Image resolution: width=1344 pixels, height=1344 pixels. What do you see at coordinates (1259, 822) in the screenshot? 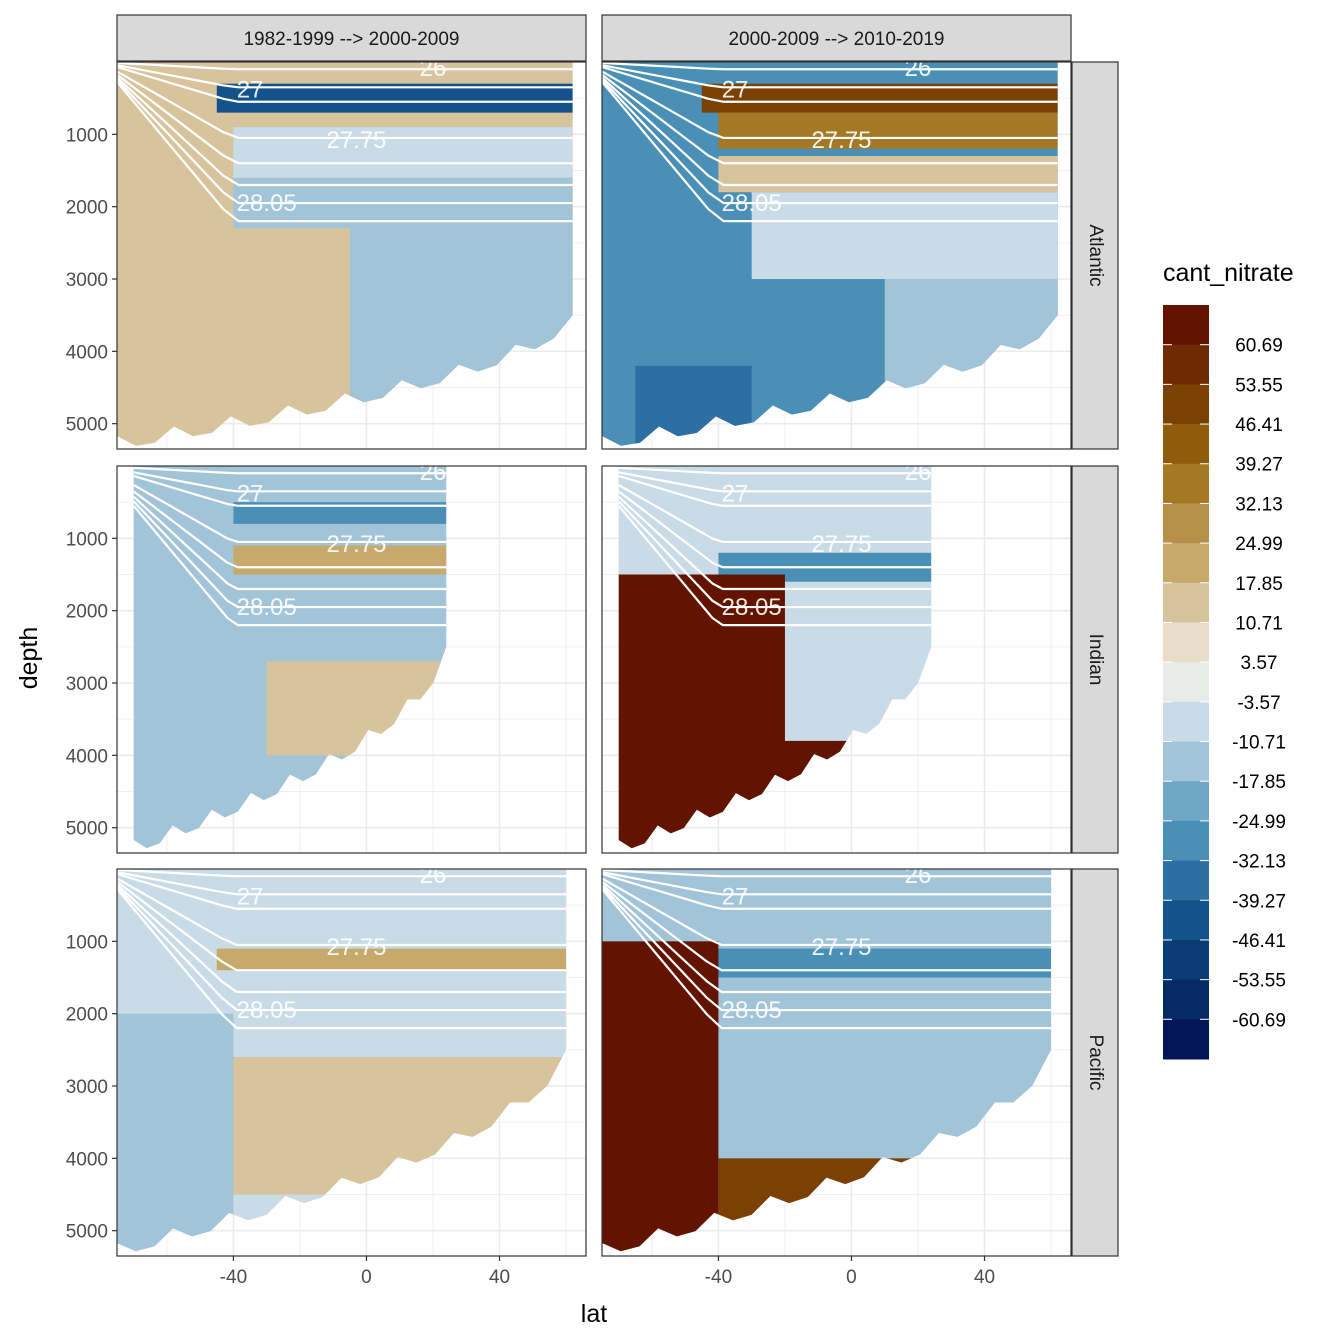
I see `legend-label: -24.99` at bounding box center [1259, 822].